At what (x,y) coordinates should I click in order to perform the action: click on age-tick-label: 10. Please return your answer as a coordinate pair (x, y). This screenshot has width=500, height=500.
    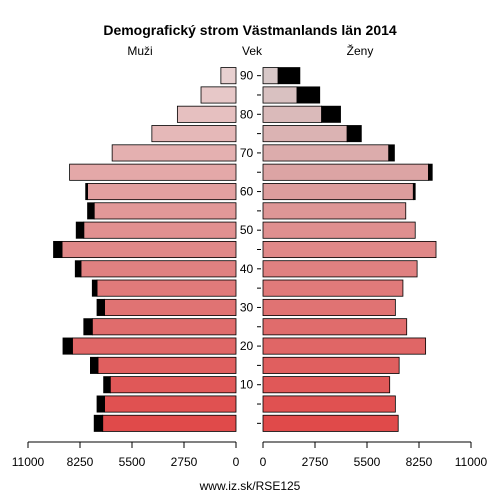
    Looking at the image, I should click on (247, 385).